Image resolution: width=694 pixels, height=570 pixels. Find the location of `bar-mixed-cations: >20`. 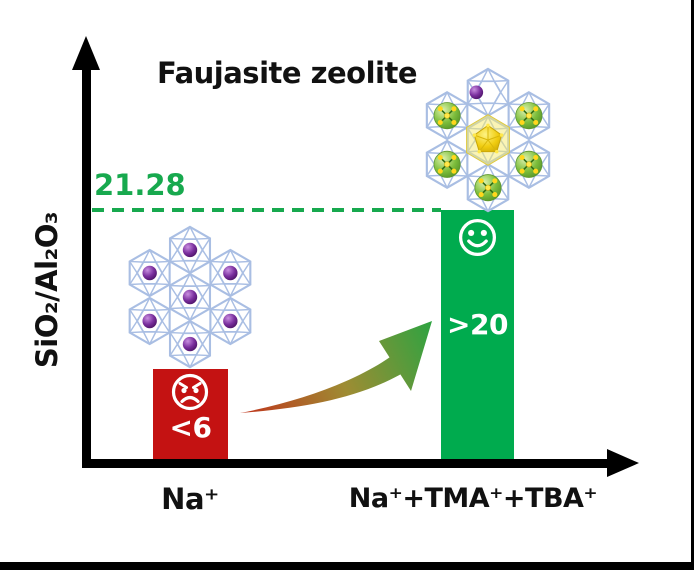

bar-mixed-cations: >20 is located at coordinates (477, 336).